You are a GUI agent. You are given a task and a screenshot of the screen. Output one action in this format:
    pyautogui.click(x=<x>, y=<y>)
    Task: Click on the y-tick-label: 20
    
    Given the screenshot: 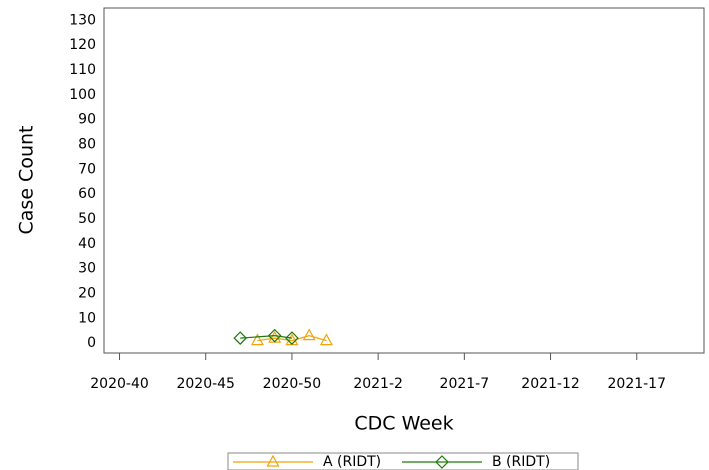 What is the action you would take?
    pyautogui.click(x=87, y=293)
    